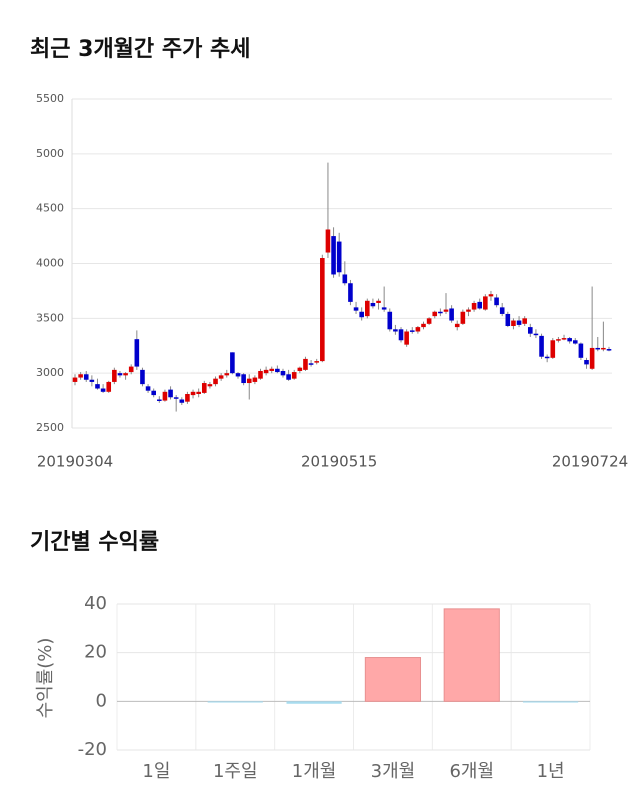 The height and width of the screenshot is (810, 640). I want to click on x-tick-label: 1일, so click(156, 771).